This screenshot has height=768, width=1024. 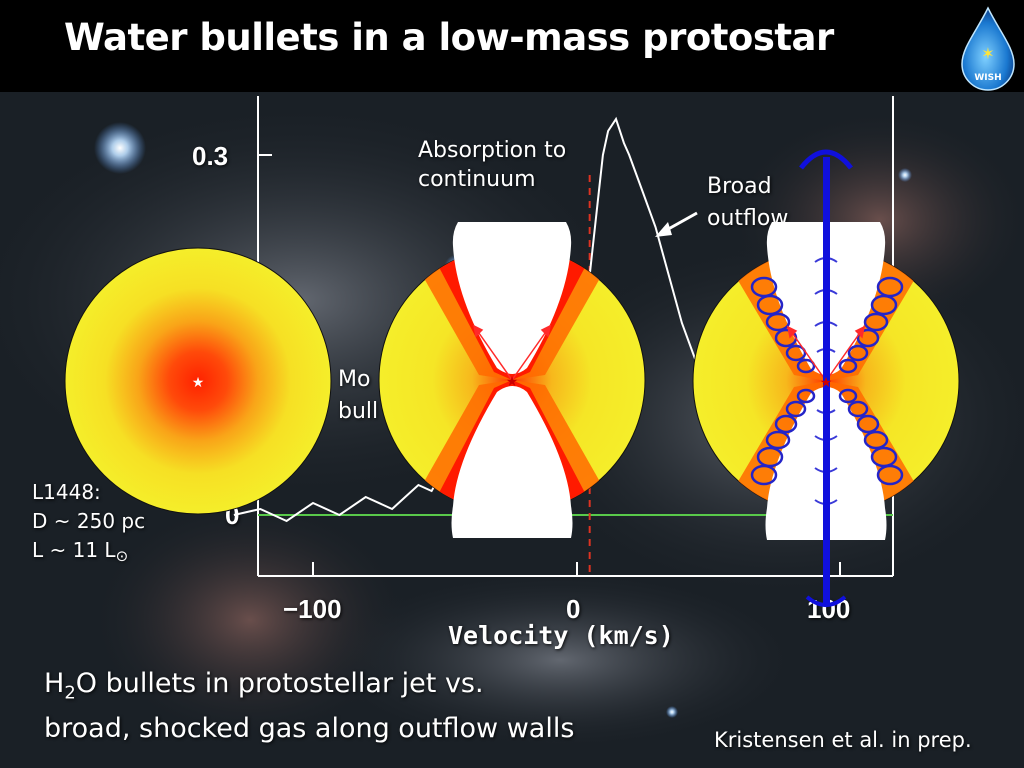 What do you see at coordinates (826, 159) in the screenshot?
I see `jet-bow-shock` at bounding box center [826, 159].